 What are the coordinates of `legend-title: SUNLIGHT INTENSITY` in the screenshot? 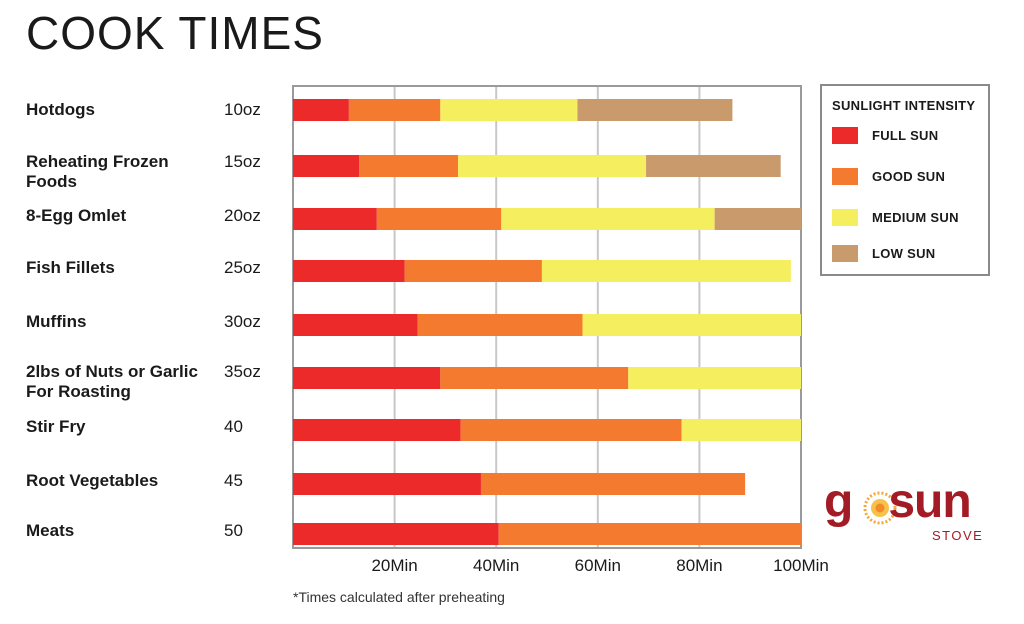 It's located at (904, 105).